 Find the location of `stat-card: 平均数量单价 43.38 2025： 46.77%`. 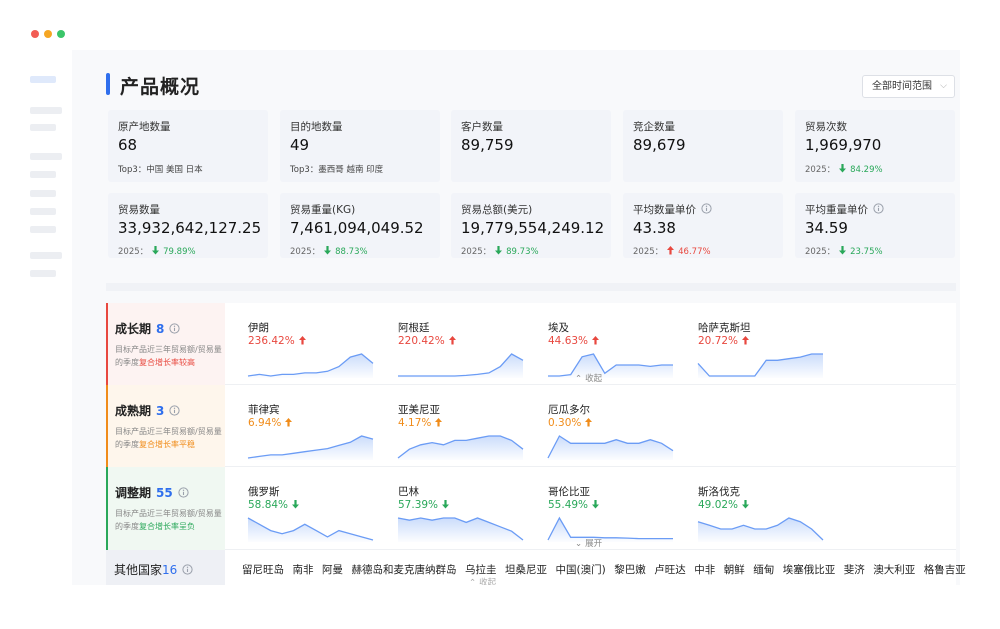

stat-card: 平均数量单价 43.38 2025： 46.77% is located at coordinates (703, 225).